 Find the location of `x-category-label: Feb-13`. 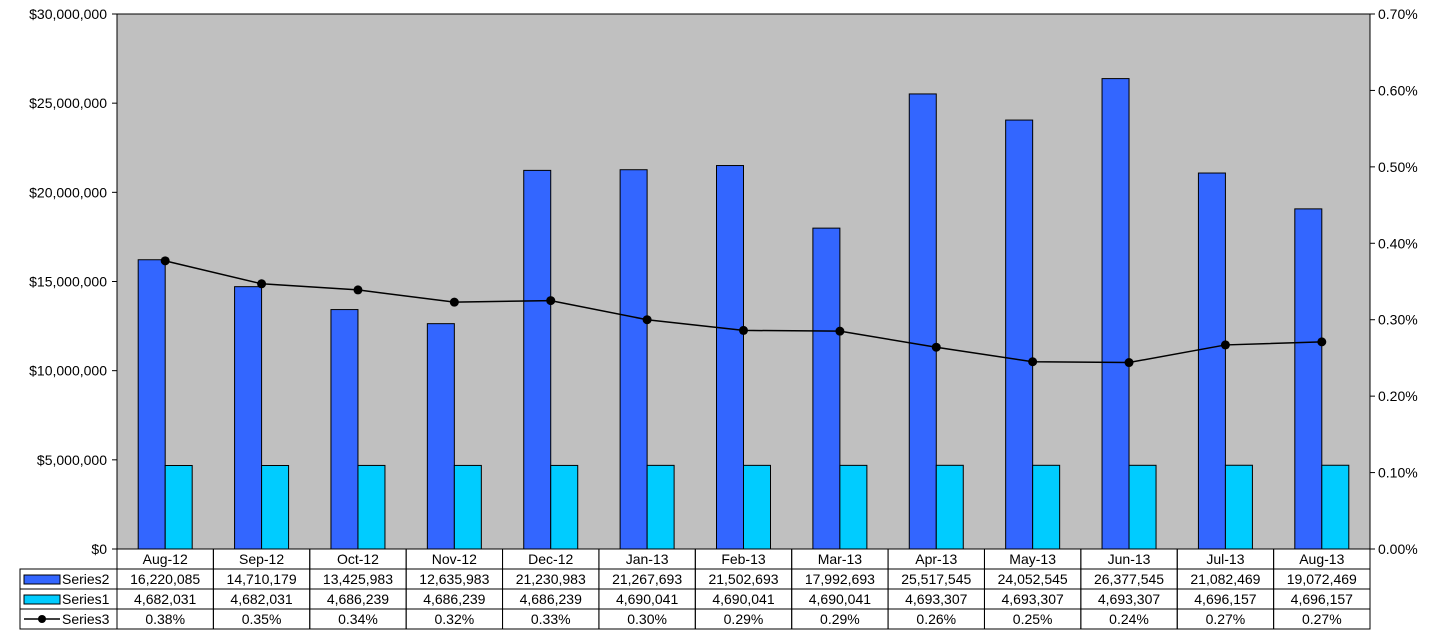

x-category-label: Feb-13 is located at coordinates (743, 559).